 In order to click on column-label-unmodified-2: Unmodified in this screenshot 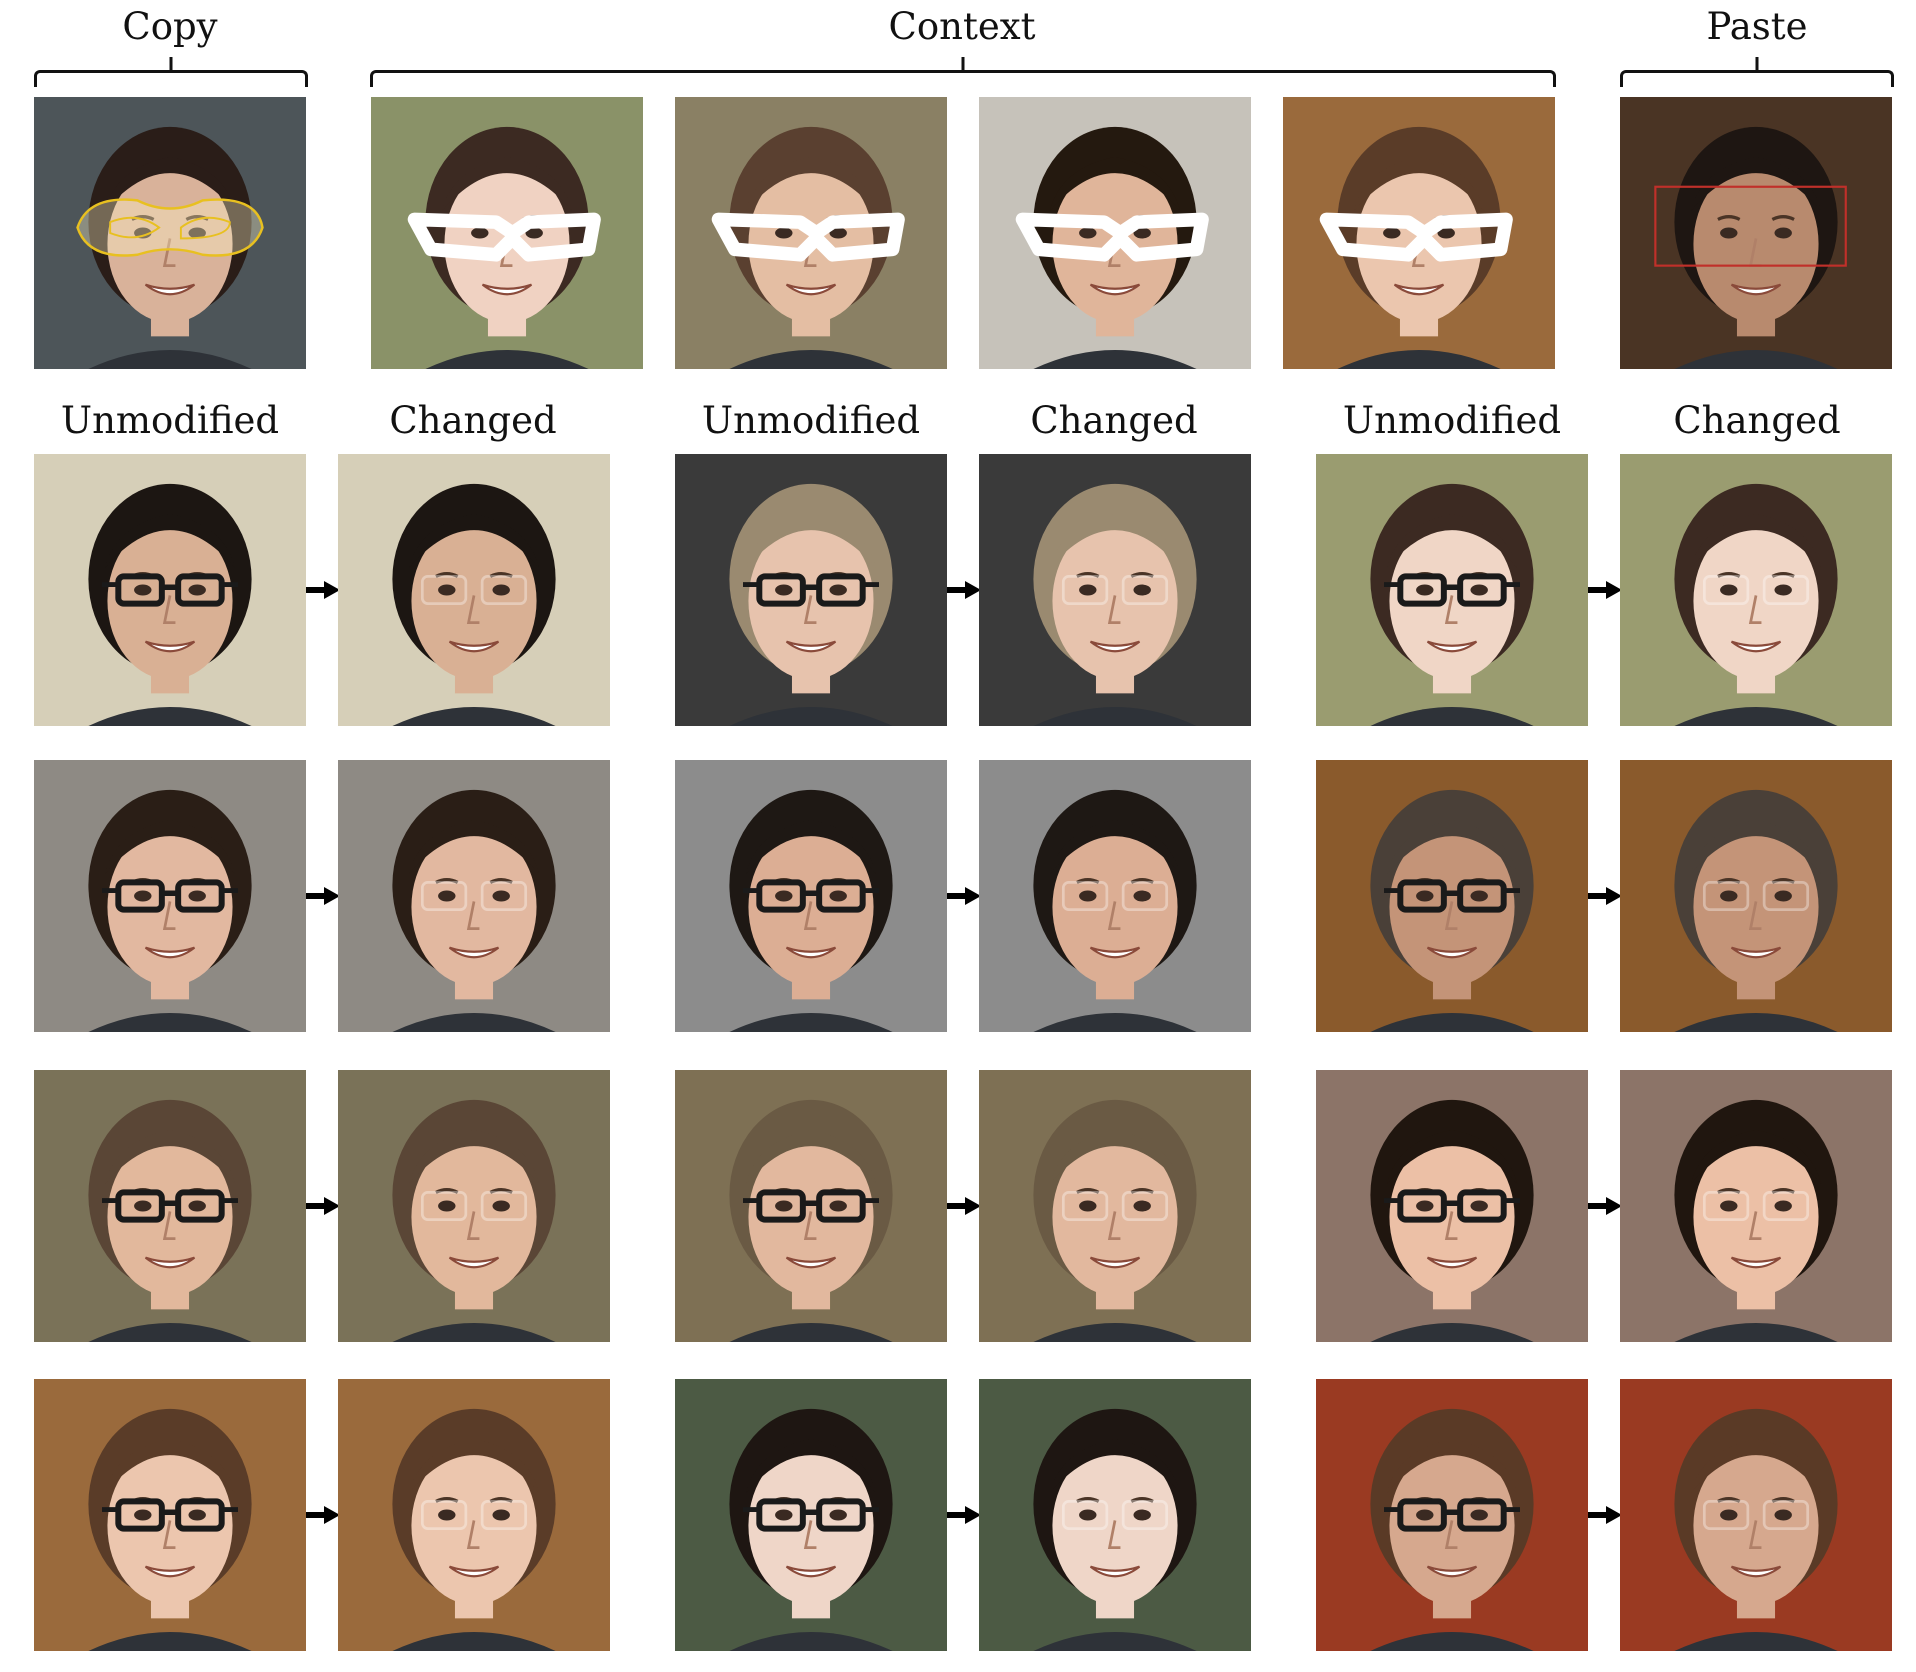, I will do `click(811, 420)`.